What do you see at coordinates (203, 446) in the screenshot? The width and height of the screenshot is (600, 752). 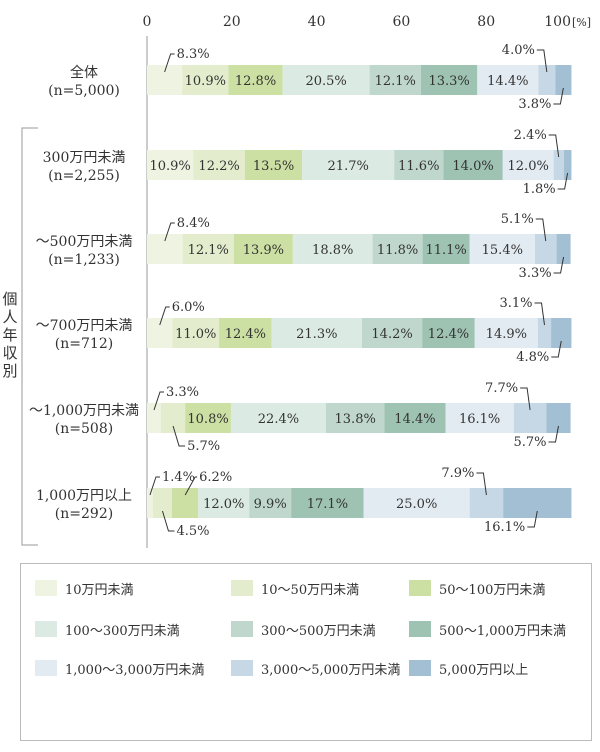 I see `data-label: 5.7%` at bounding box center [203, 446].